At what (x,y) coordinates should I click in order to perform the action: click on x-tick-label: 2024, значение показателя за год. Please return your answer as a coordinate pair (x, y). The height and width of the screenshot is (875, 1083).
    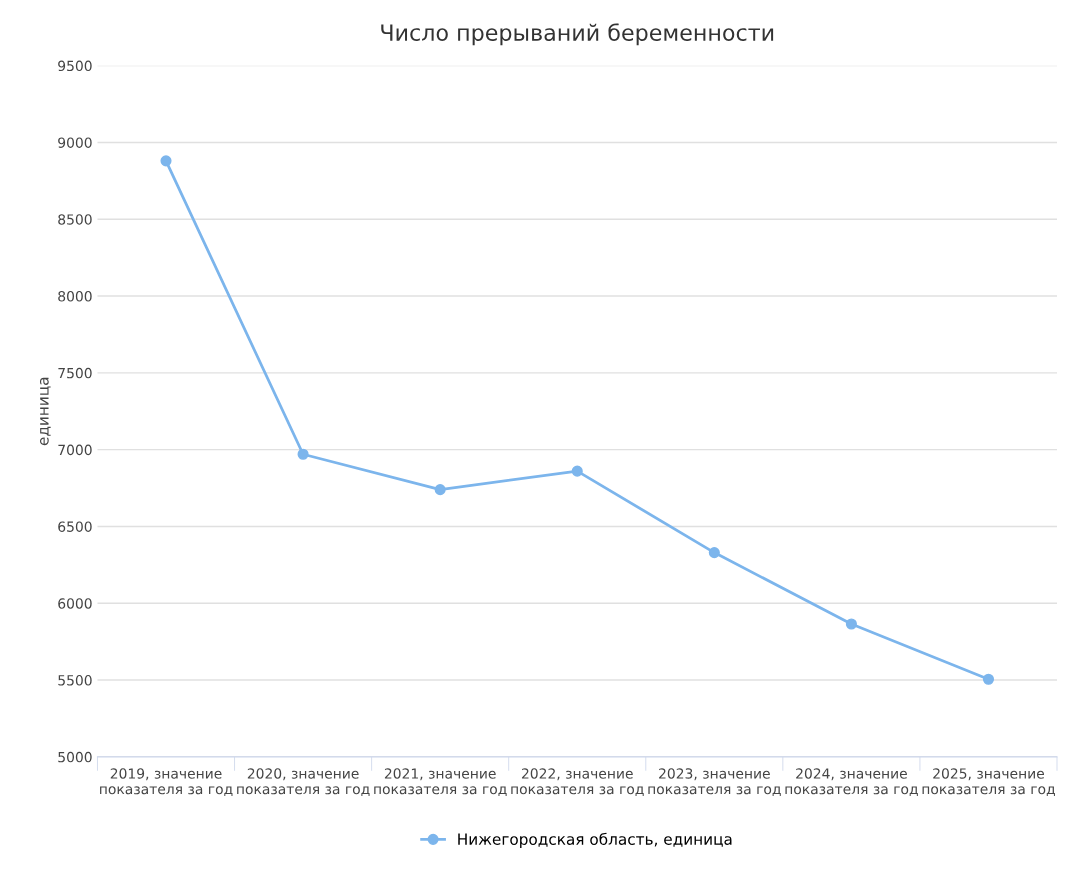
    Looking at the image, I should click on (851, 782).